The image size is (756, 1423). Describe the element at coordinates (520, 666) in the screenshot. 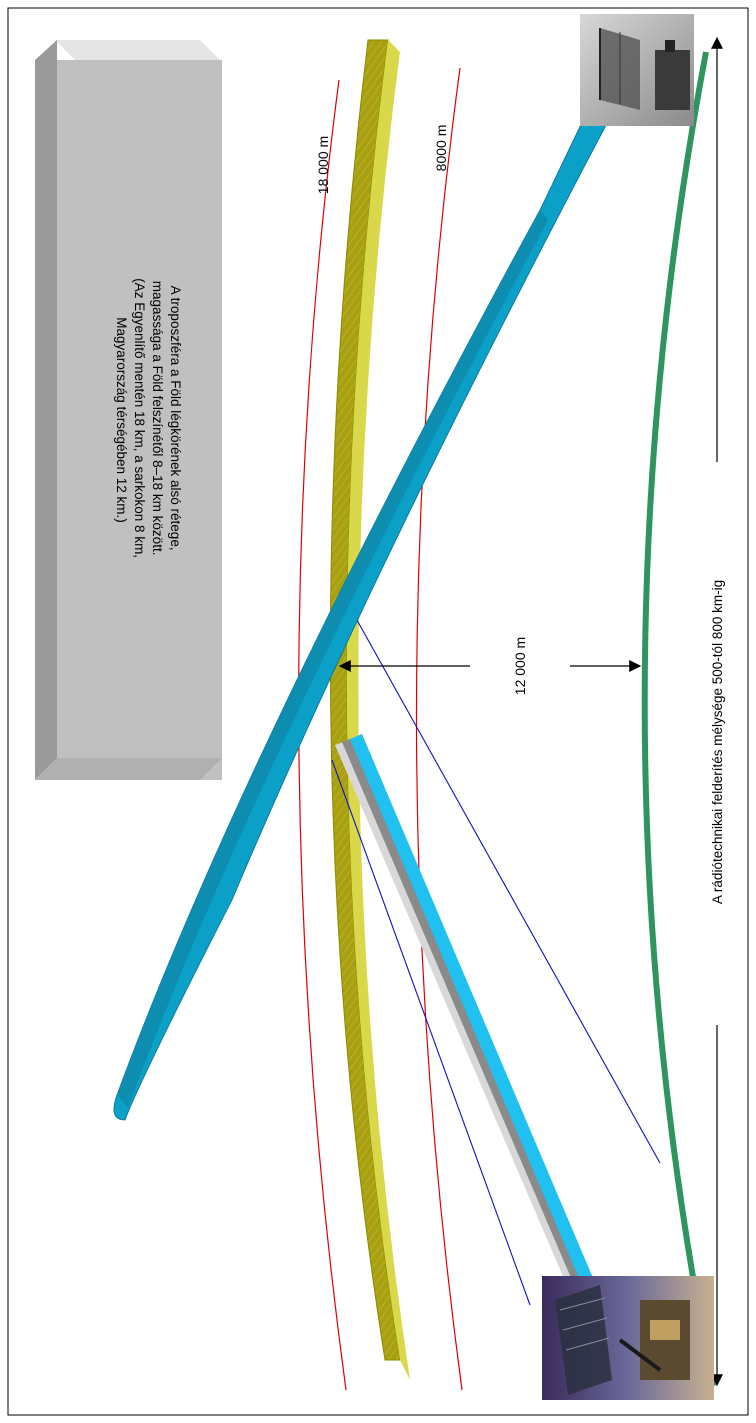

I see `label-12000m: 12 000 m` at that location.